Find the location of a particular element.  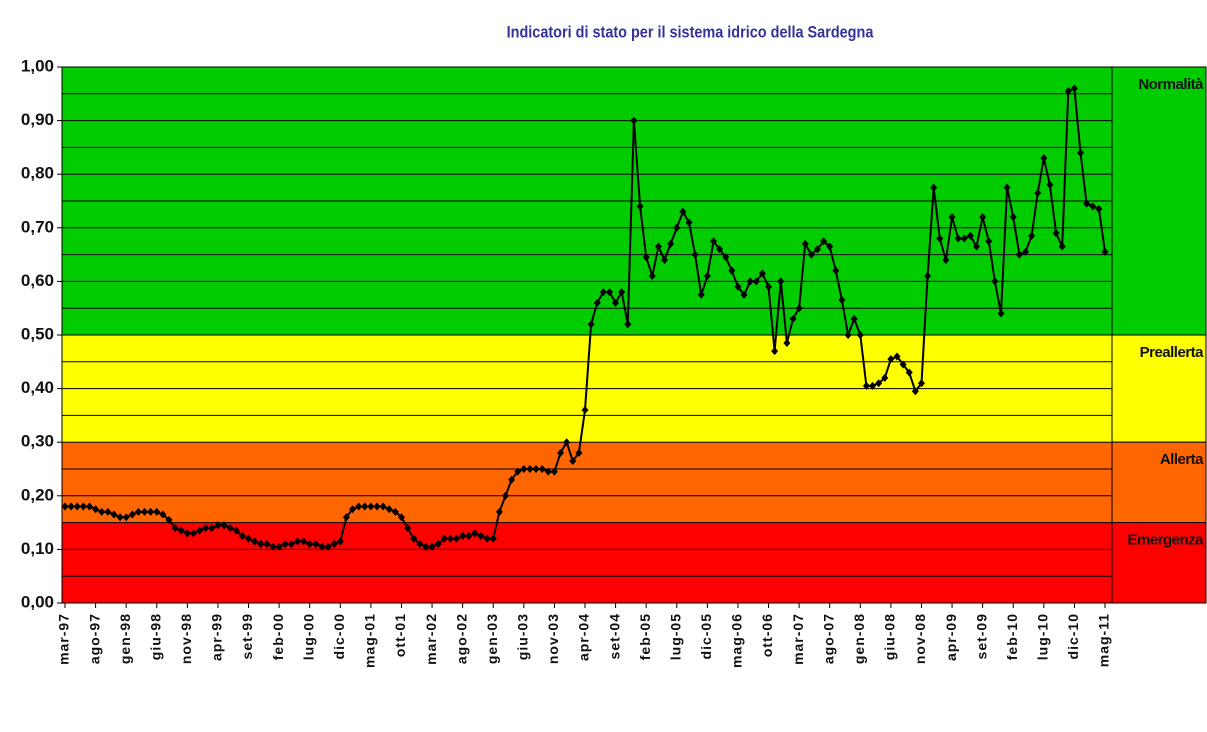

x-tick-label: giu-08 is located at coordinates (890, 636).